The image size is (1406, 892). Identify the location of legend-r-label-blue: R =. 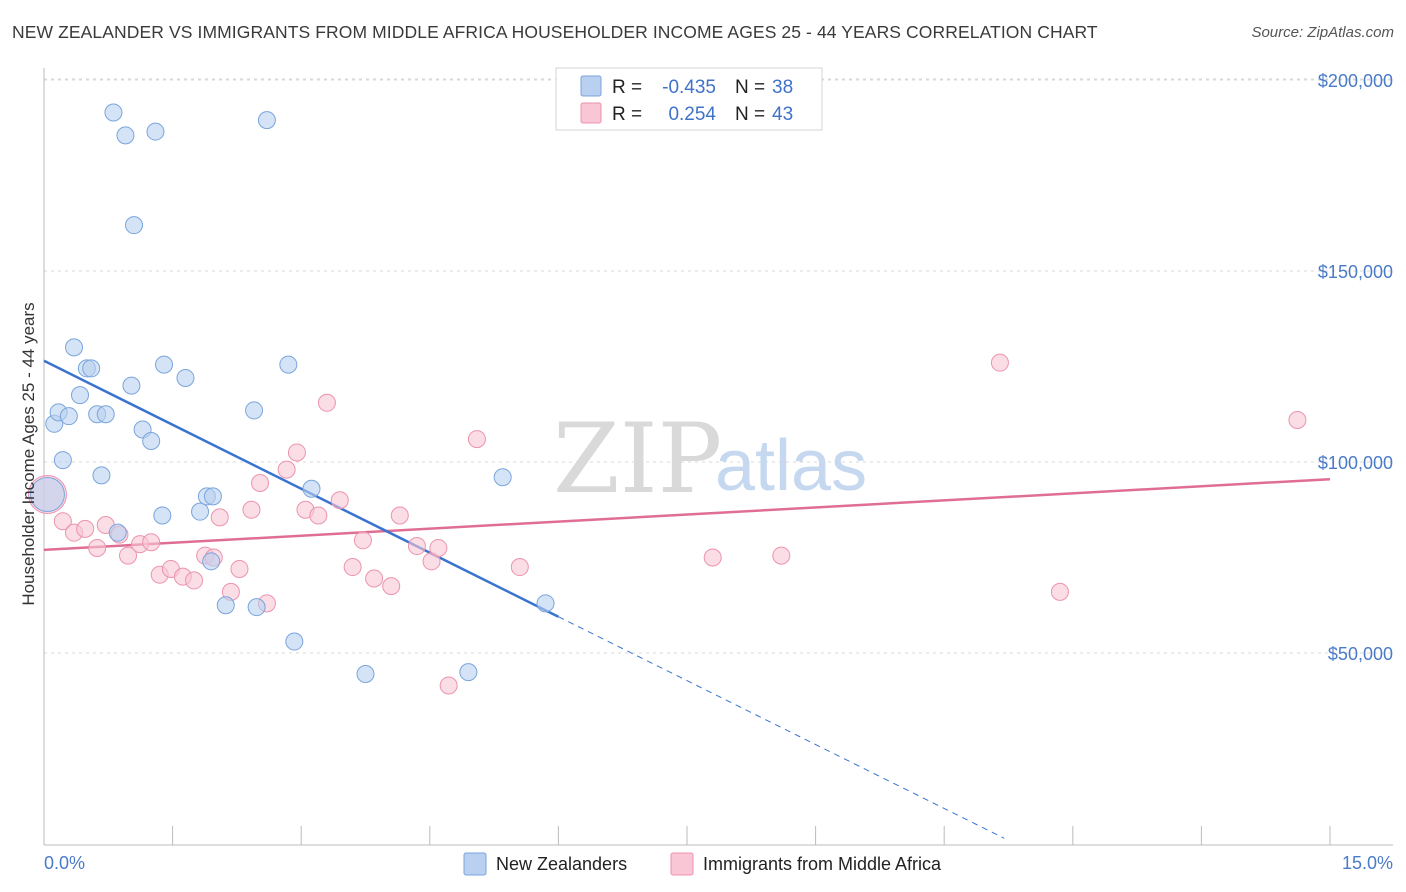
(627, 87).